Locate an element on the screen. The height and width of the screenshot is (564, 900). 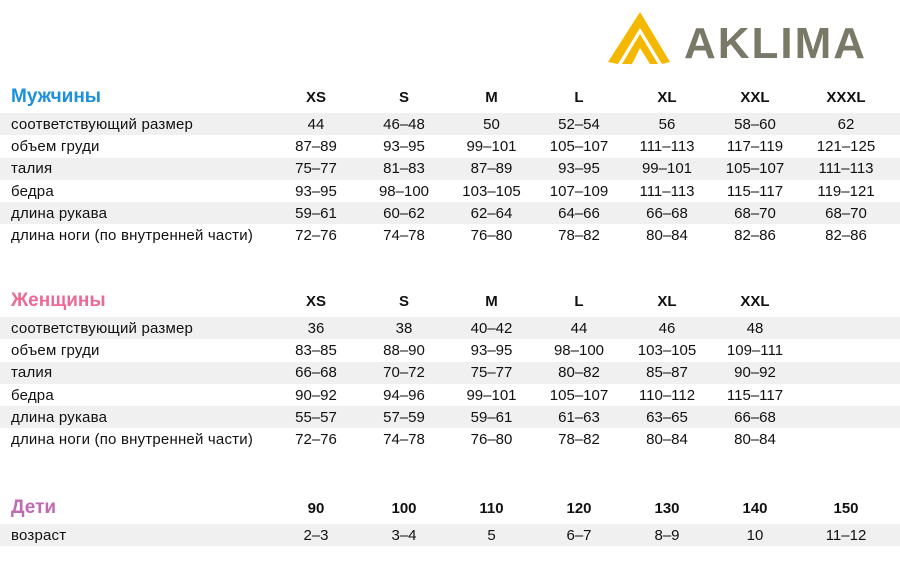
table-cell: 61–63 is located at coordinates (579, 417).